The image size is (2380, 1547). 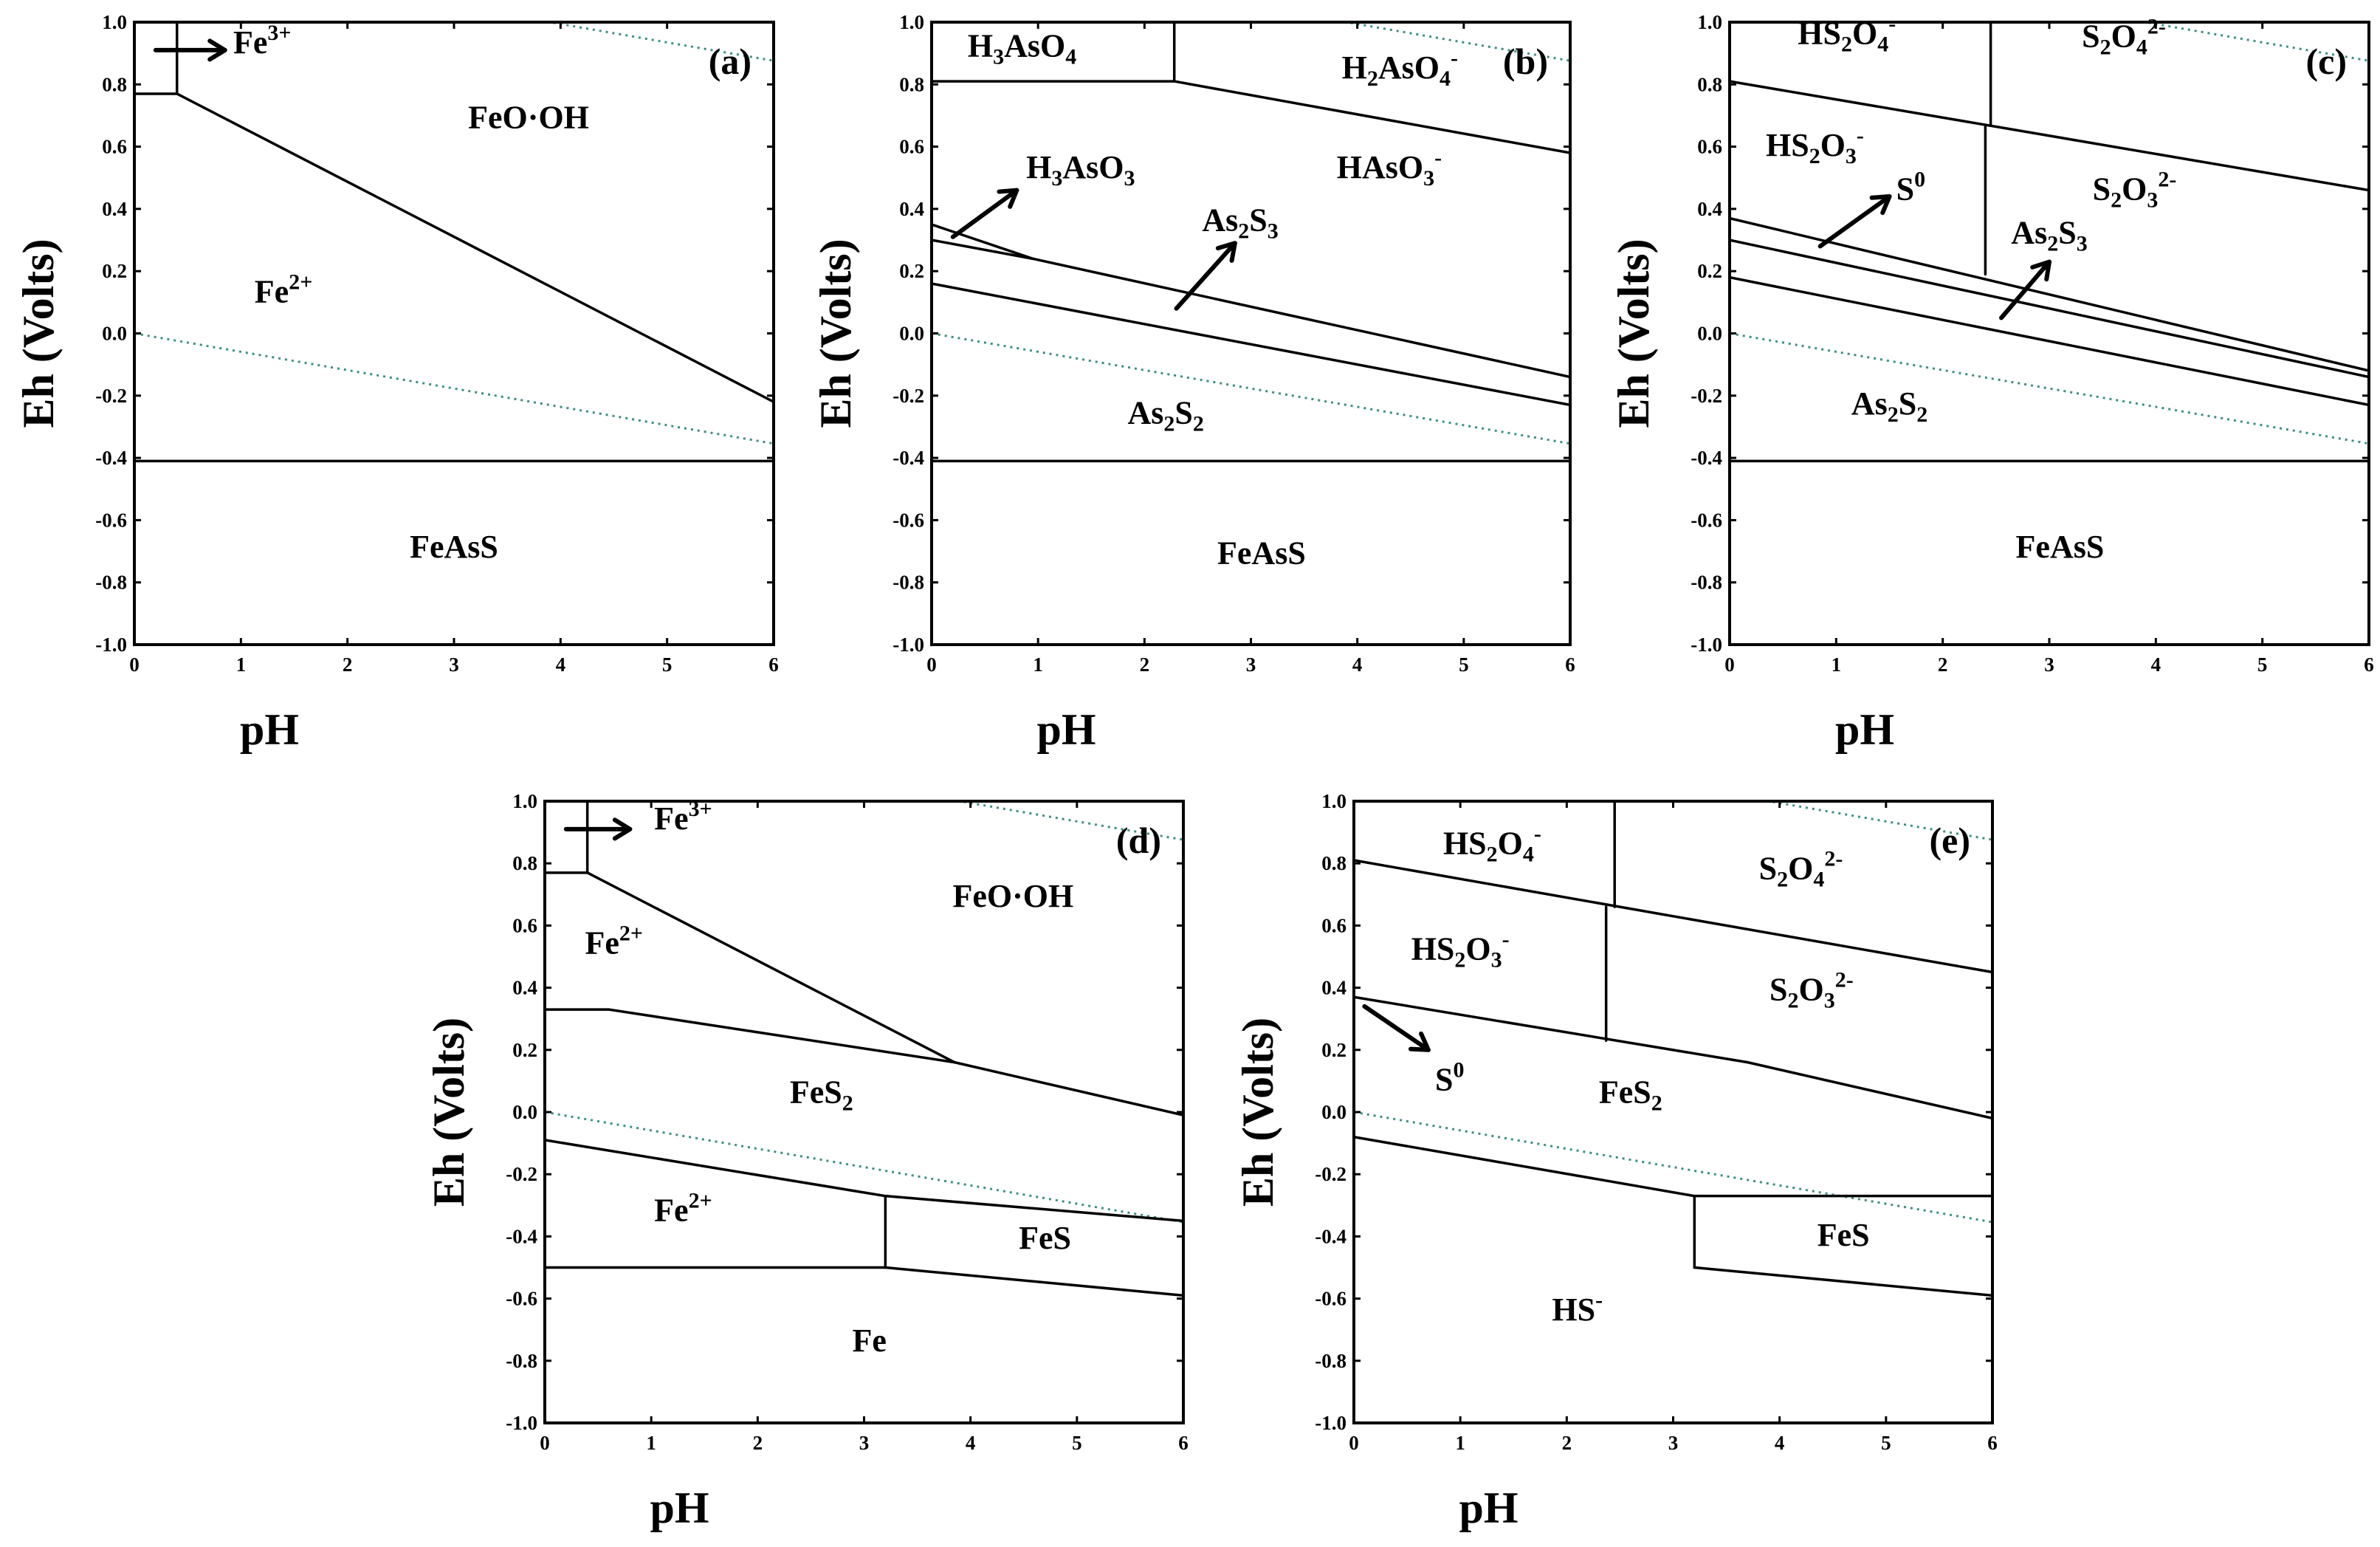 What do you see at coordinates (1331, 1174) in the screenshot?
I see `y-tick-label: -0.2` at bounding box center [1331, 1174].